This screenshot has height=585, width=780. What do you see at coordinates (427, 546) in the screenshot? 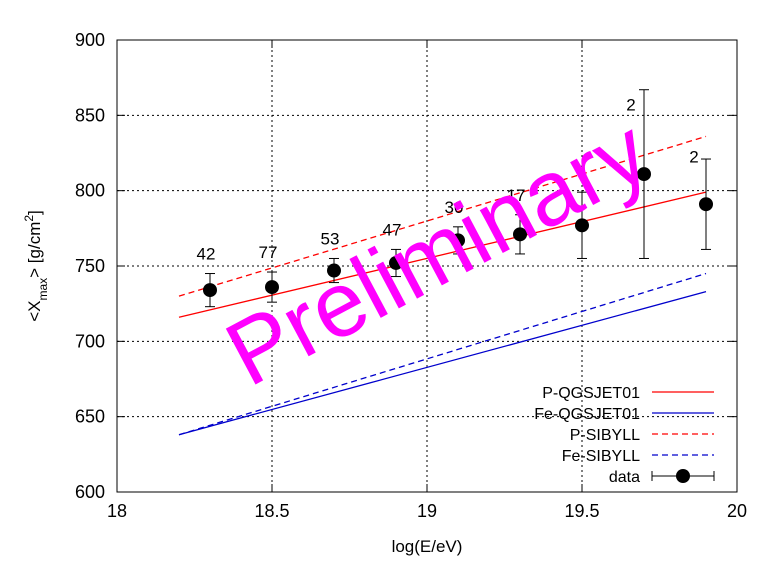
I see `x-axis-label: log(E/eV)` at bounding box center [427, 546].